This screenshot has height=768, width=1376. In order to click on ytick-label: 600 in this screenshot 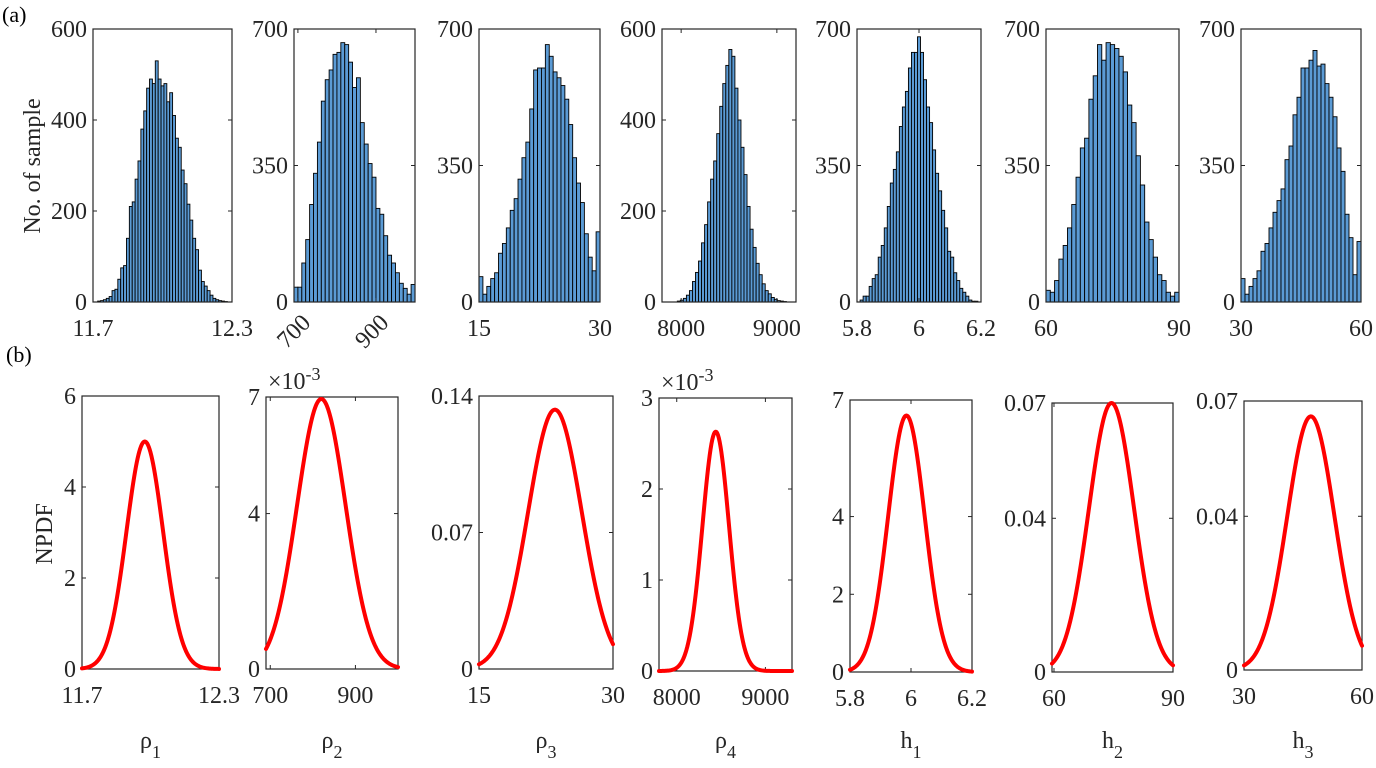, I will do `click(69, 30)`.